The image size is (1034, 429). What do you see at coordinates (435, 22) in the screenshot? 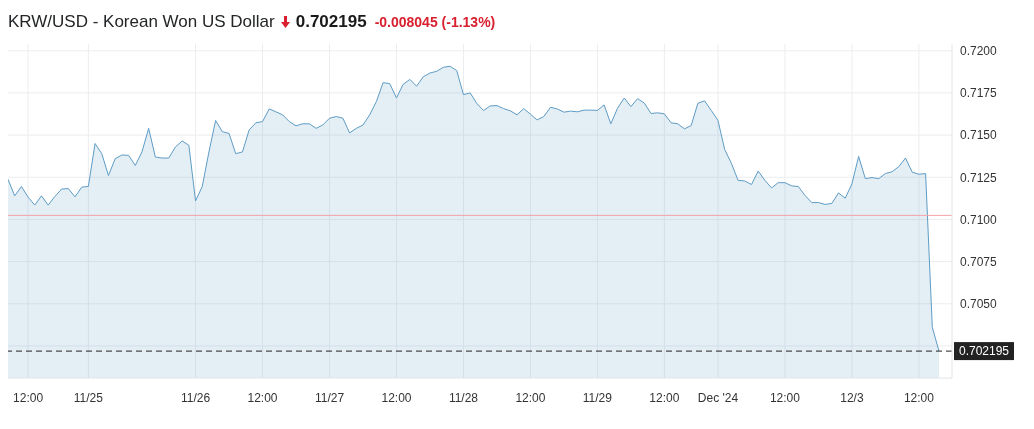
I see `text: -0.008045 (-1.13%)` at bounding box center [435, 22].